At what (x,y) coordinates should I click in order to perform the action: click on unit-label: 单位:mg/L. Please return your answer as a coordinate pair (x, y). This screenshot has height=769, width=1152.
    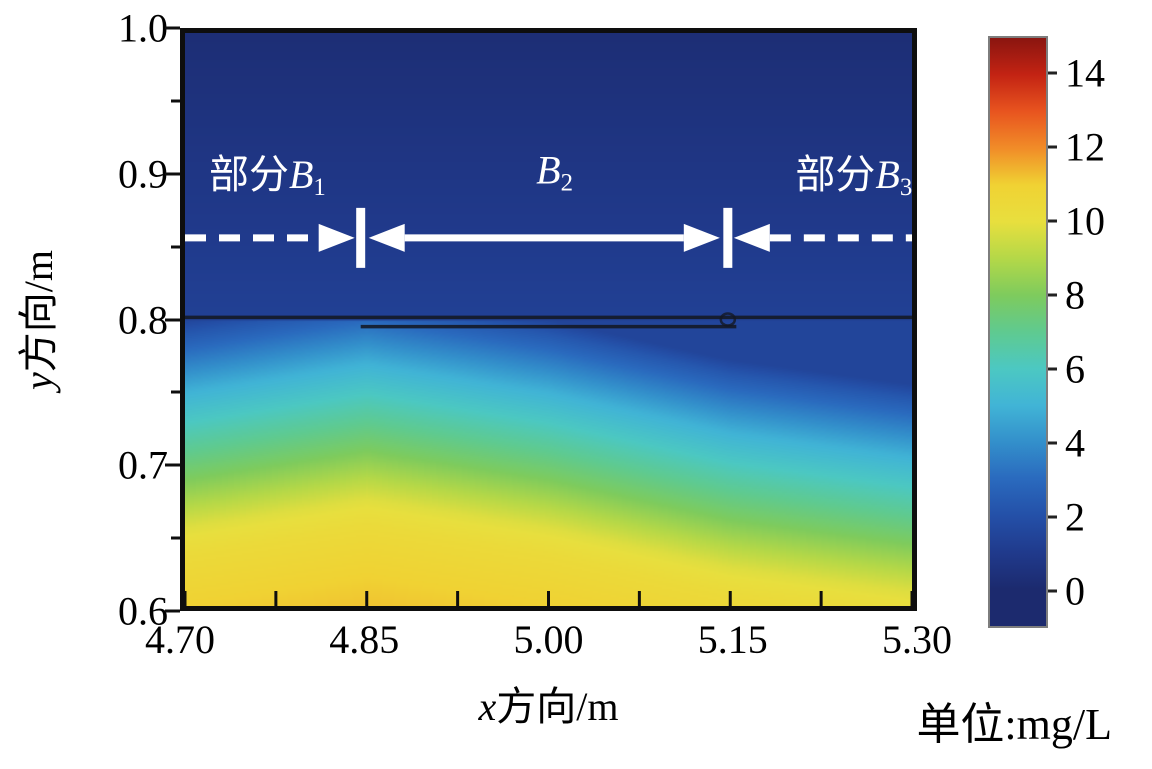
    Looking at the image, I should click on (1014, 724).